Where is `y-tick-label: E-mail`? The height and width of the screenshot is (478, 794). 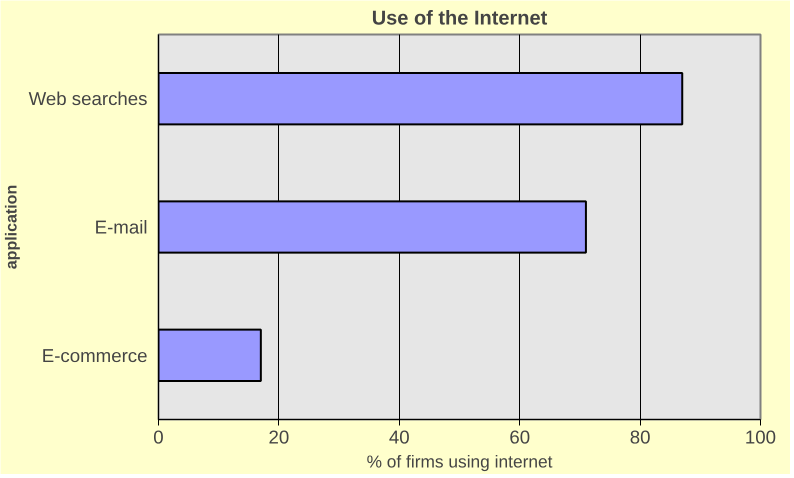 y-tick-label: E-mail is located at coordinates (121, 227).